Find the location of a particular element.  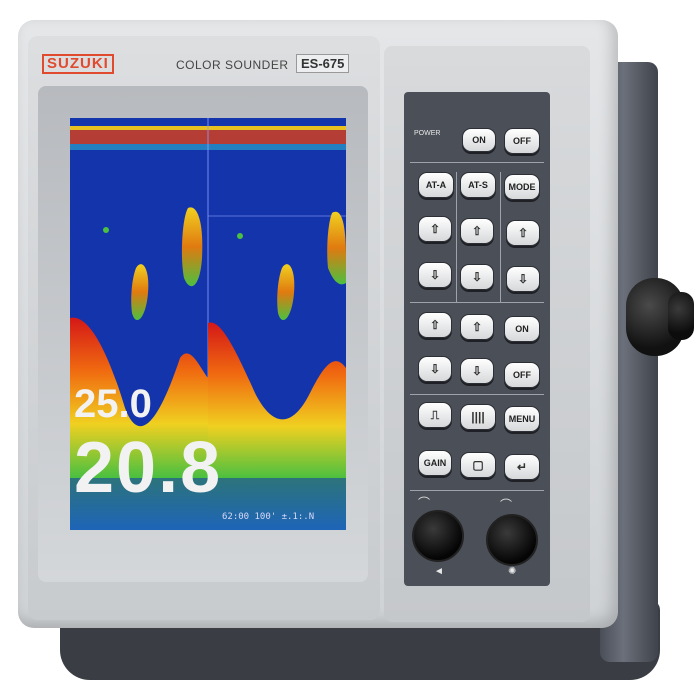

at-s-button: AT-S is located at coordinates (478, 185).